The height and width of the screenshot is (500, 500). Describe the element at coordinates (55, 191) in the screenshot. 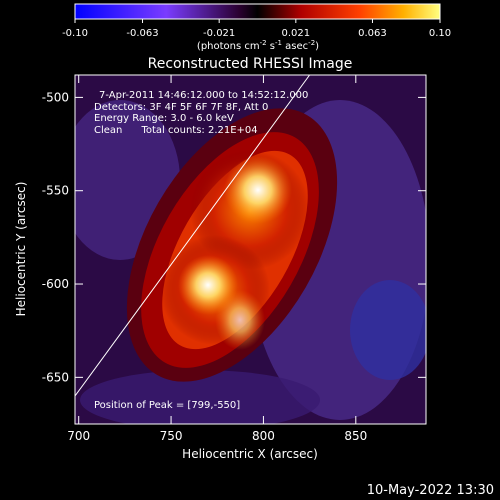

I see `y-tick-label: -550` at that location.